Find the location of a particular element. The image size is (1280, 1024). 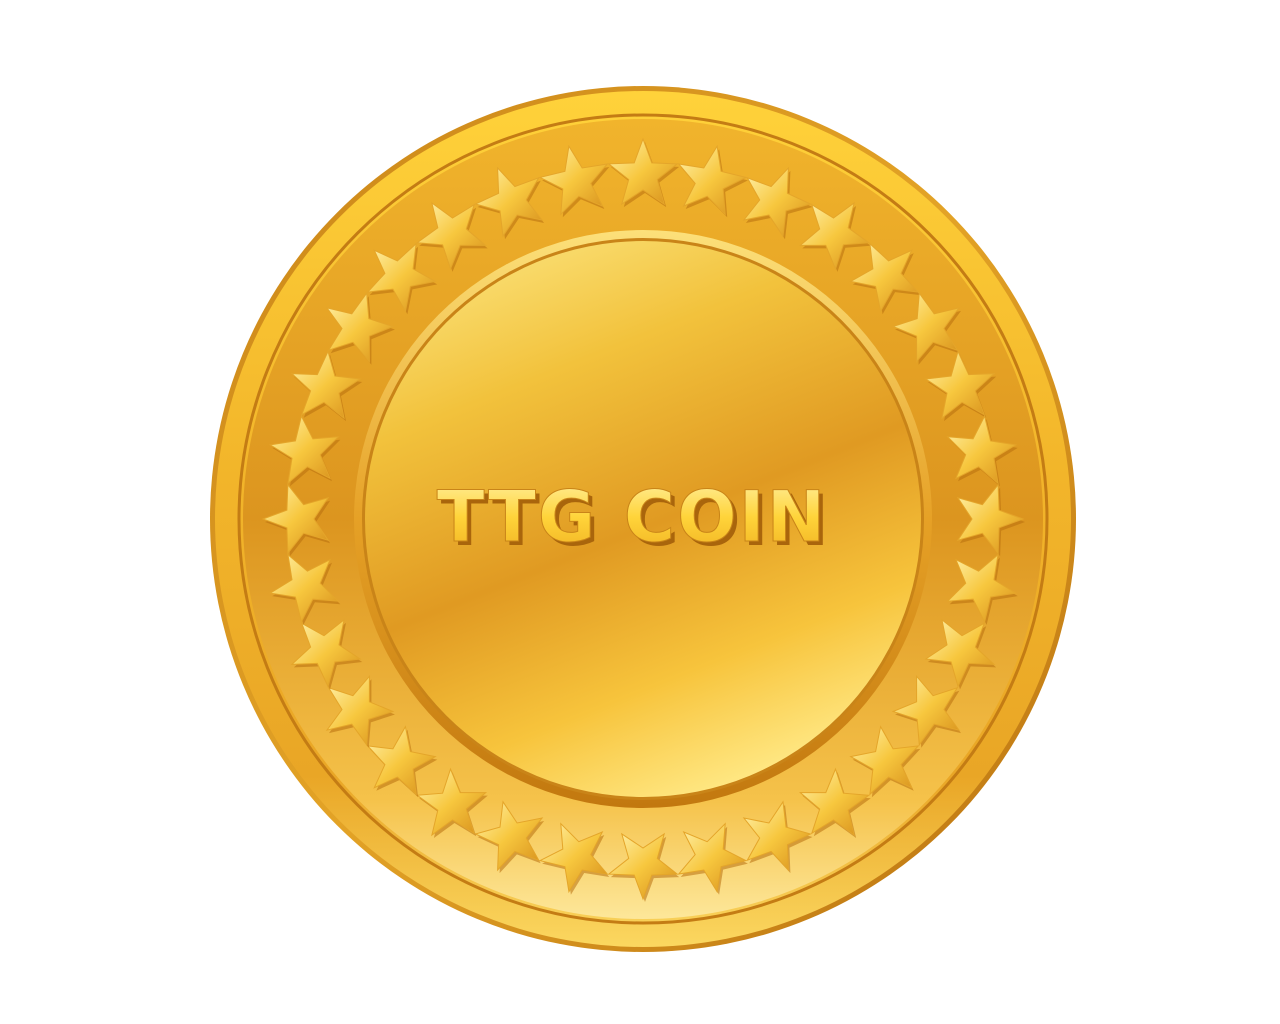

coin-label-shadow: TTG COIN is located at coordinates (636, 521).